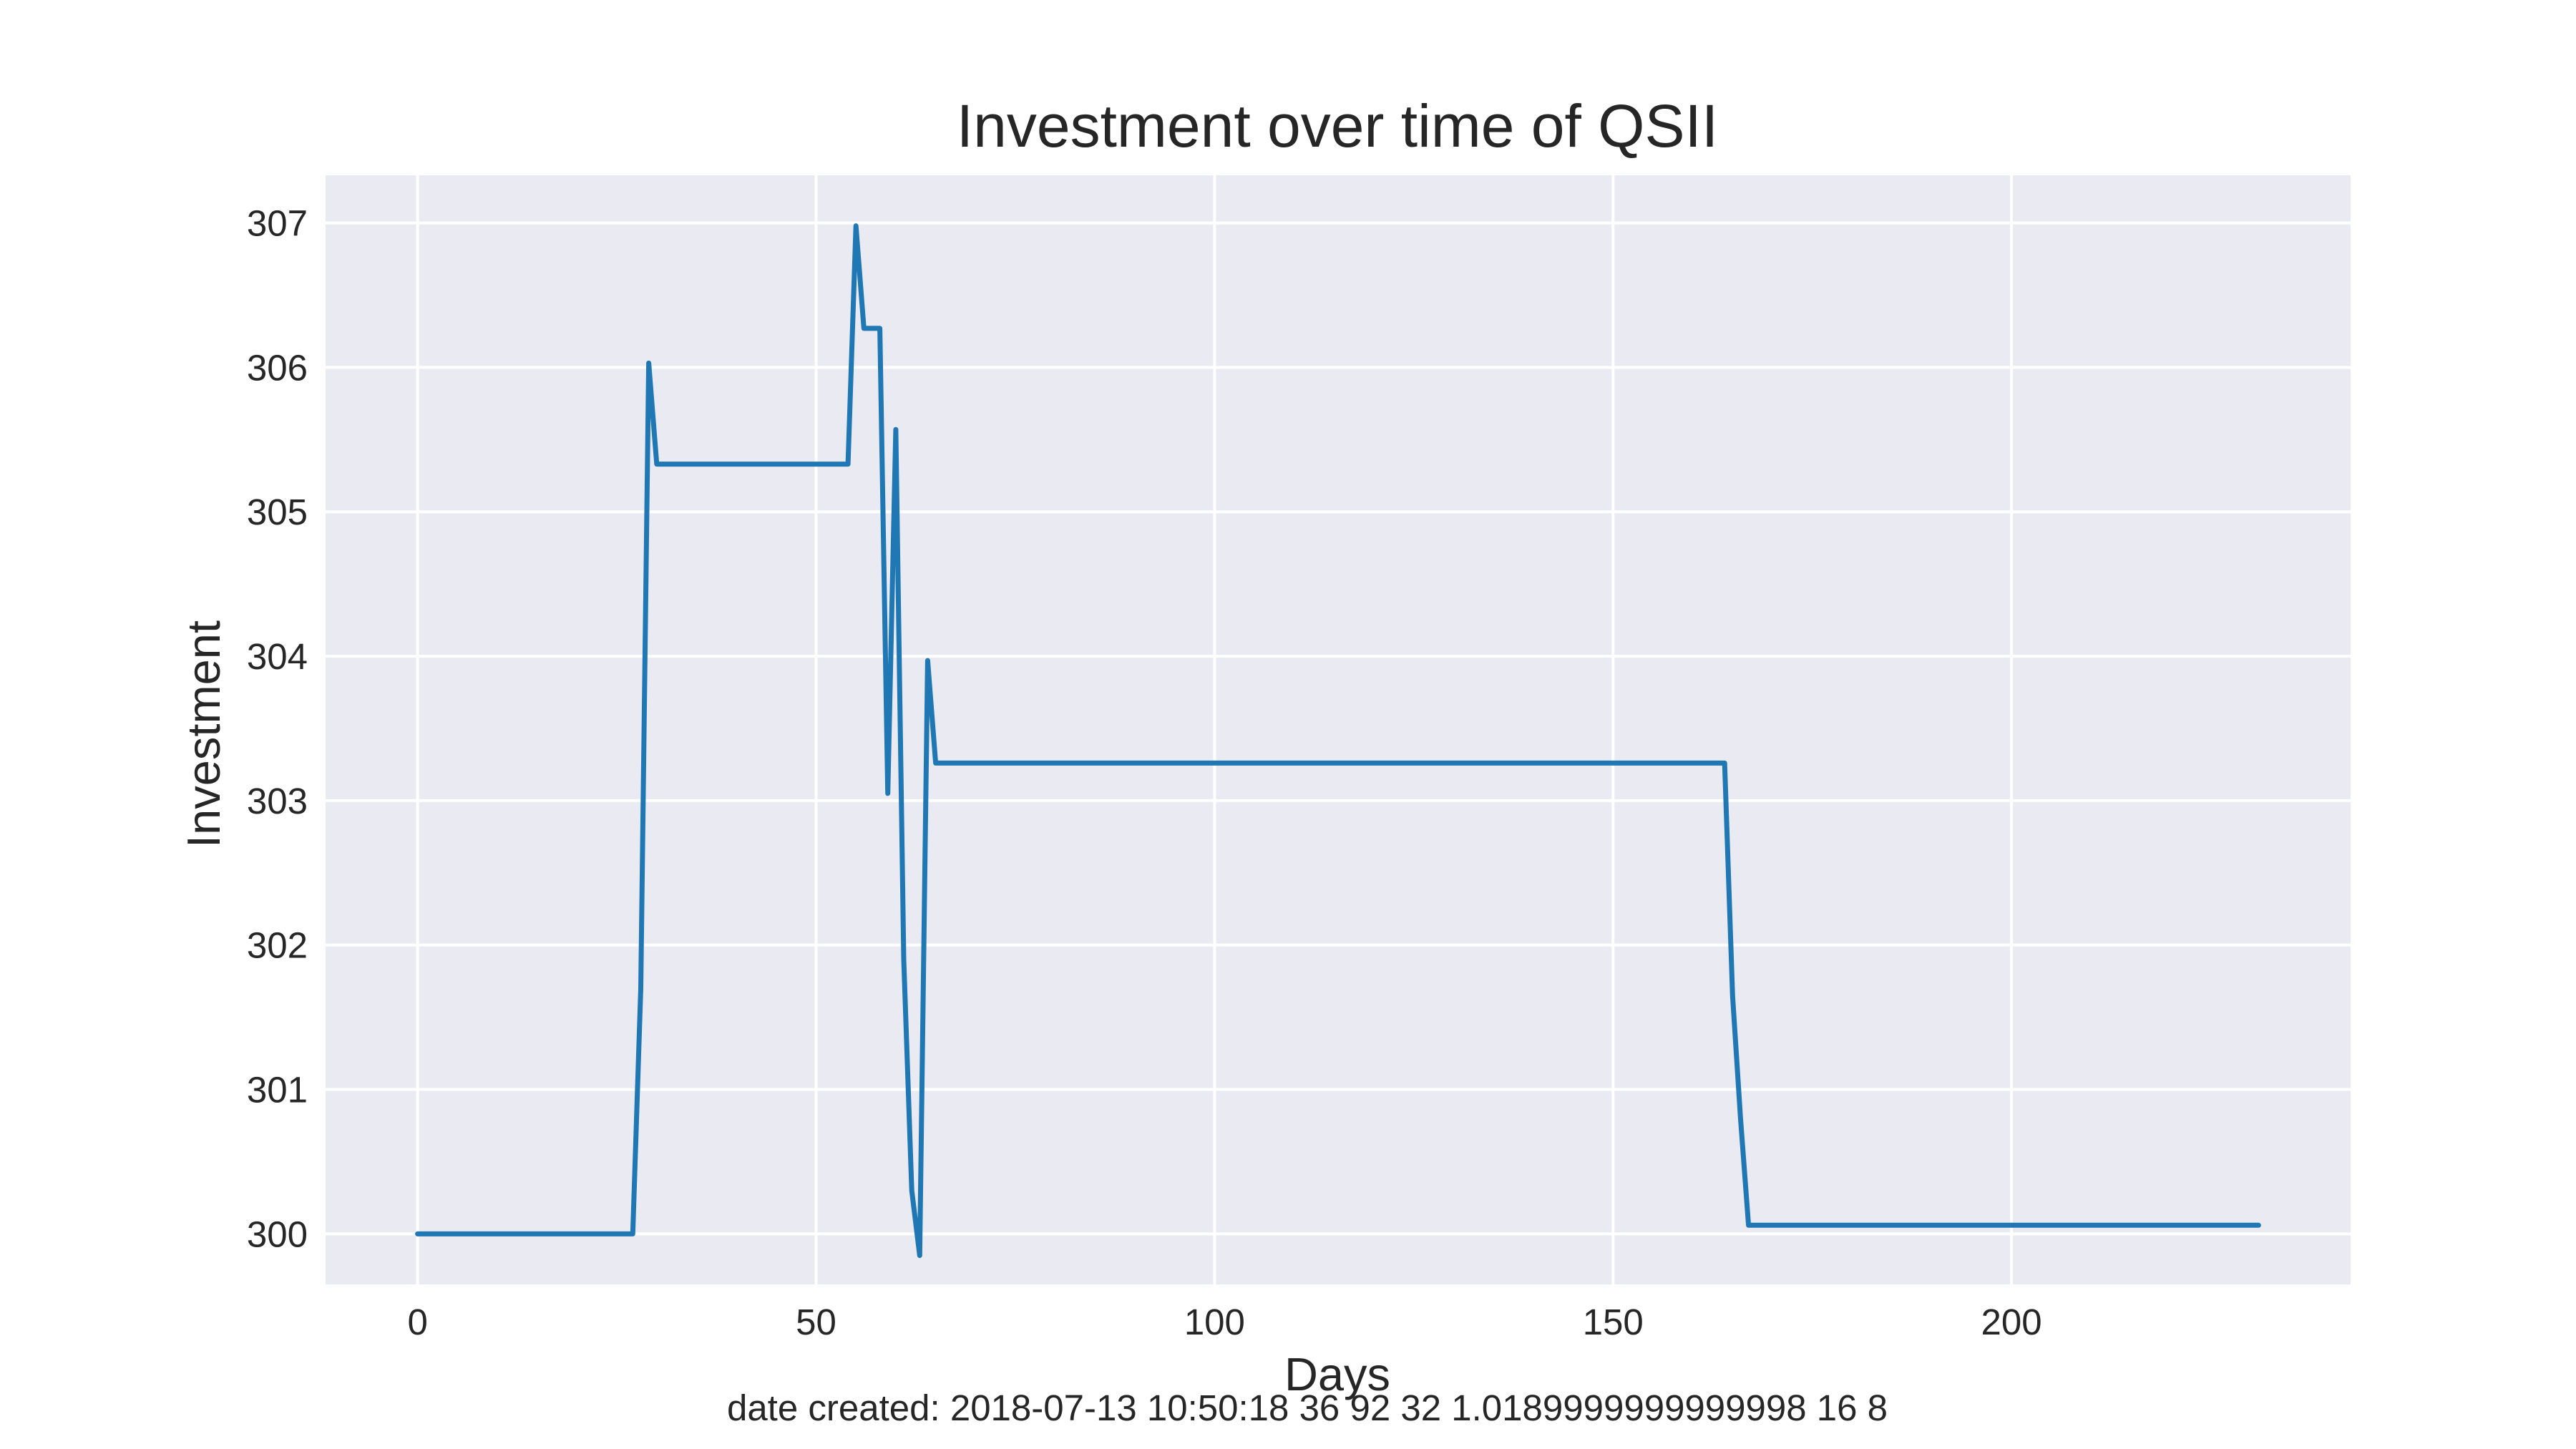 This screenshot has height=1449, width=2576. I want to click on y-tick-label: 306, so click(277, 367).